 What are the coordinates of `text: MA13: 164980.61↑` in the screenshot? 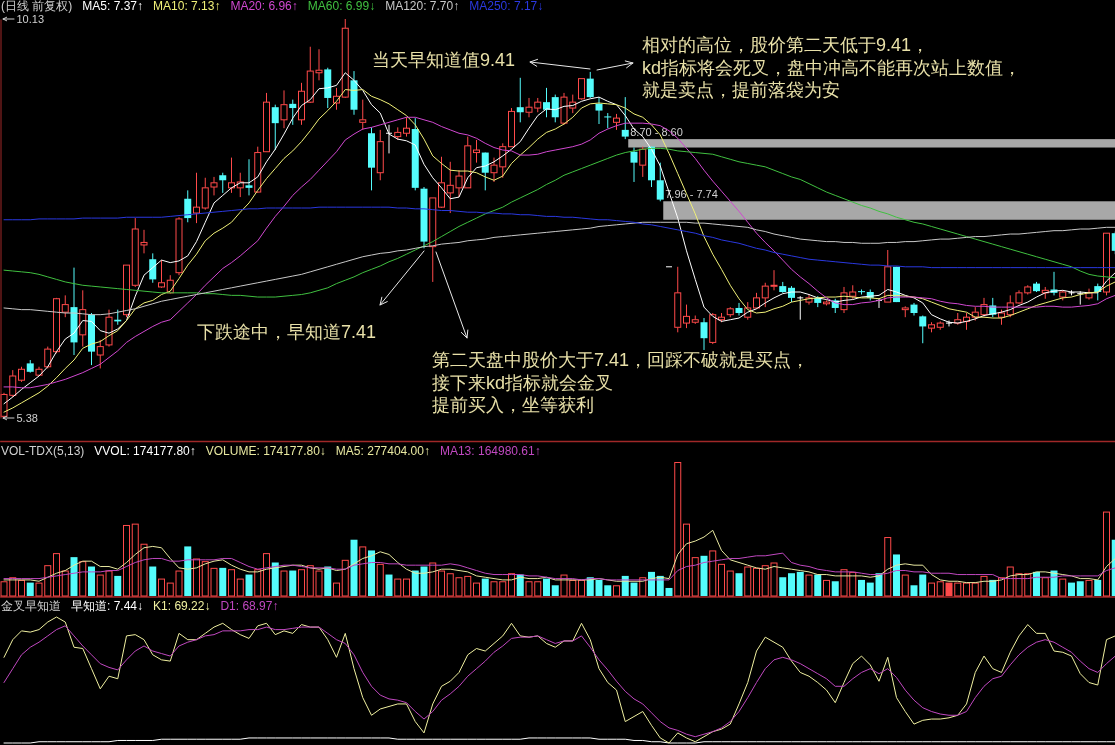 It's located at (490, 451).